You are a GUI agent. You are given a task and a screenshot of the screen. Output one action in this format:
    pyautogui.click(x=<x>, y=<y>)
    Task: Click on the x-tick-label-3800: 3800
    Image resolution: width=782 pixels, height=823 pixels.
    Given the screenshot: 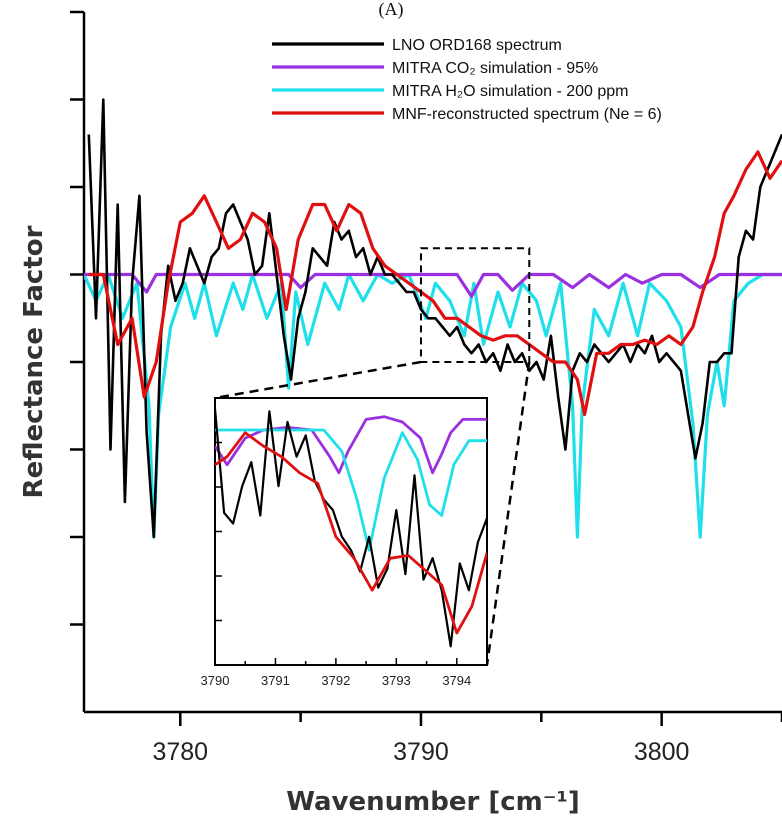 What is the action you would take?
    pyautogui.click(x=662, y=752)
    